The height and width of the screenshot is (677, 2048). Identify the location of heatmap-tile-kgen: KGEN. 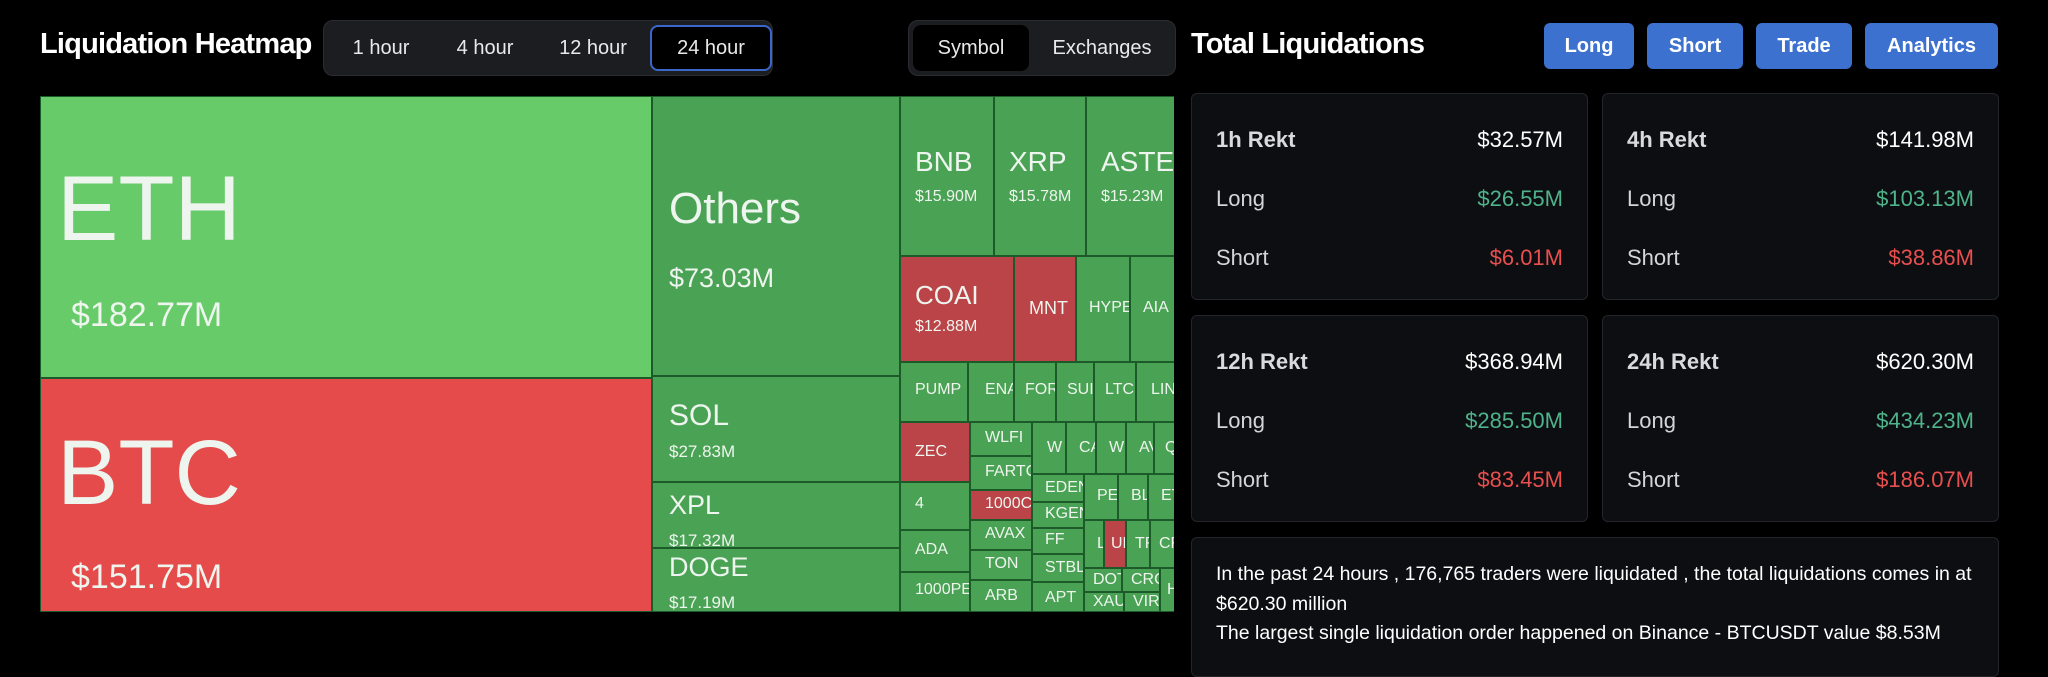
(1058, 515).